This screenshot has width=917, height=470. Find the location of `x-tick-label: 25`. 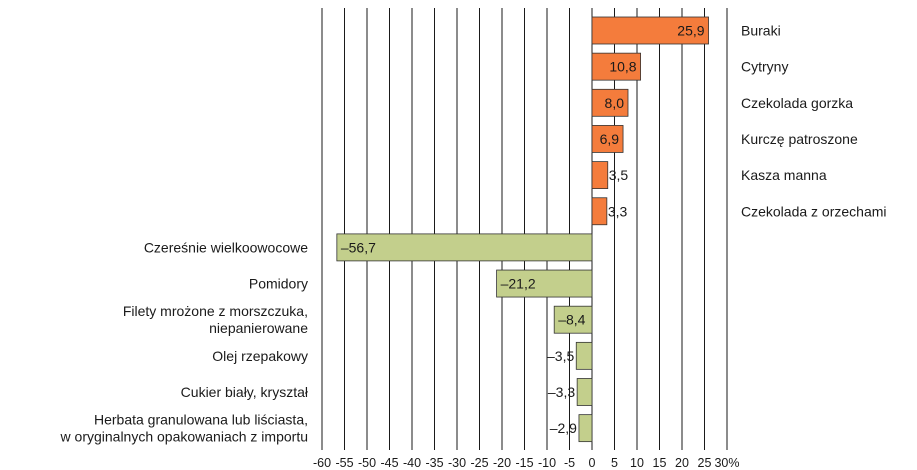

x-tick-label: 25 is located at coordinates (705, 463).